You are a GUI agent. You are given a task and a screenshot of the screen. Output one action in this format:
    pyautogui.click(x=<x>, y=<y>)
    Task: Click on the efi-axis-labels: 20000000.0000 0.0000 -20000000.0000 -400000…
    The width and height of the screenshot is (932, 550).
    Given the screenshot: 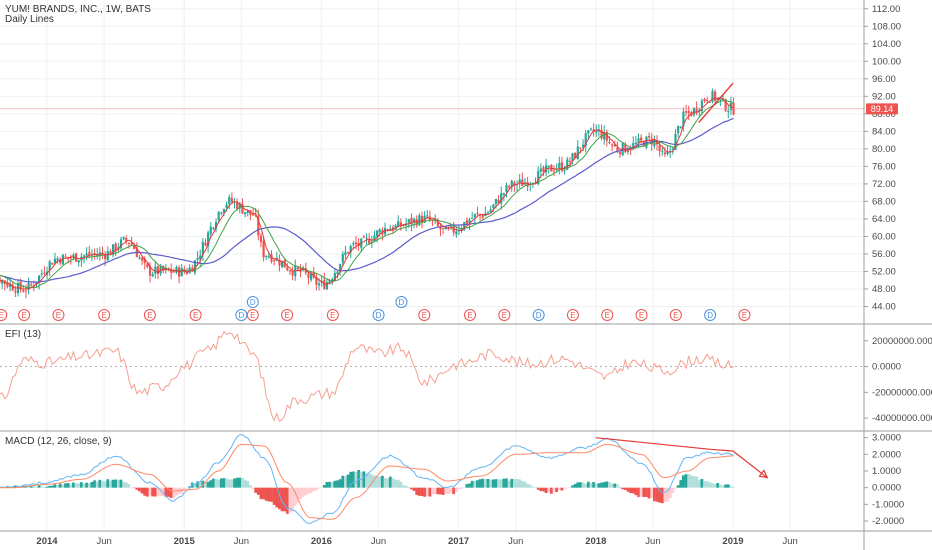 What is the action you would take?
    pyautogui.click(x=898, y=380)
    